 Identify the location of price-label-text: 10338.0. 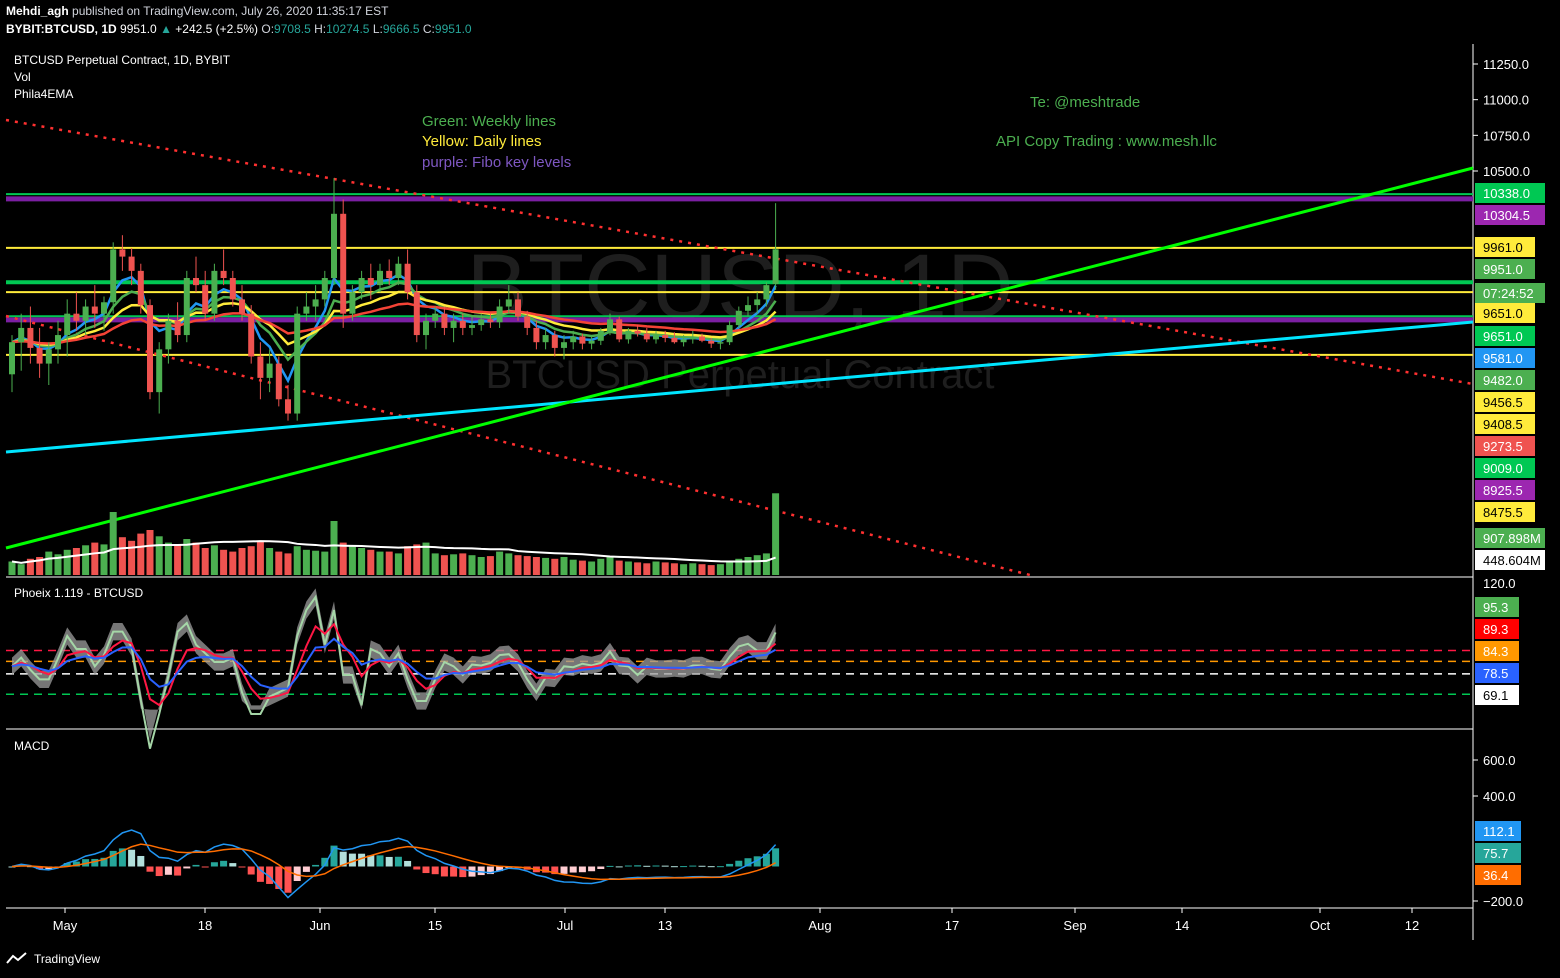
(1506, 193).